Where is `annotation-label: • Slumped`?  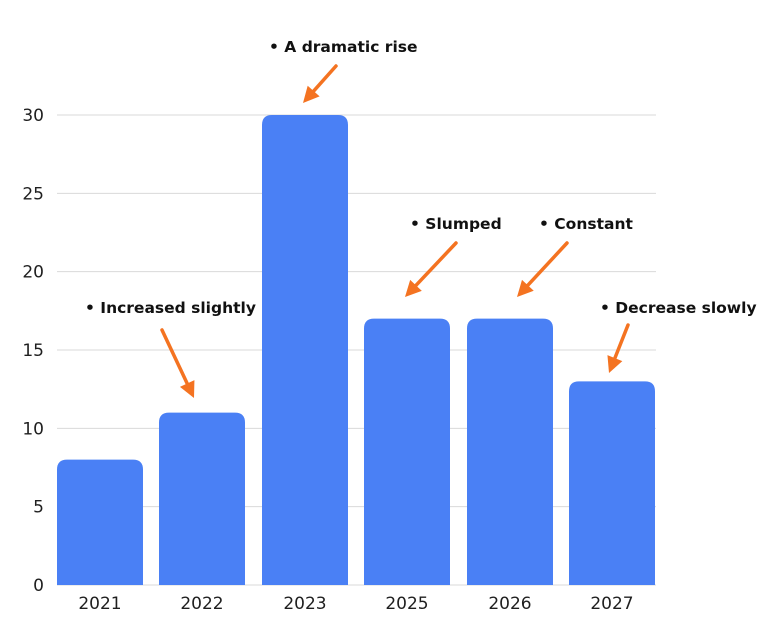 annotation-label: • Slumped is located at coordinates (456, 224).